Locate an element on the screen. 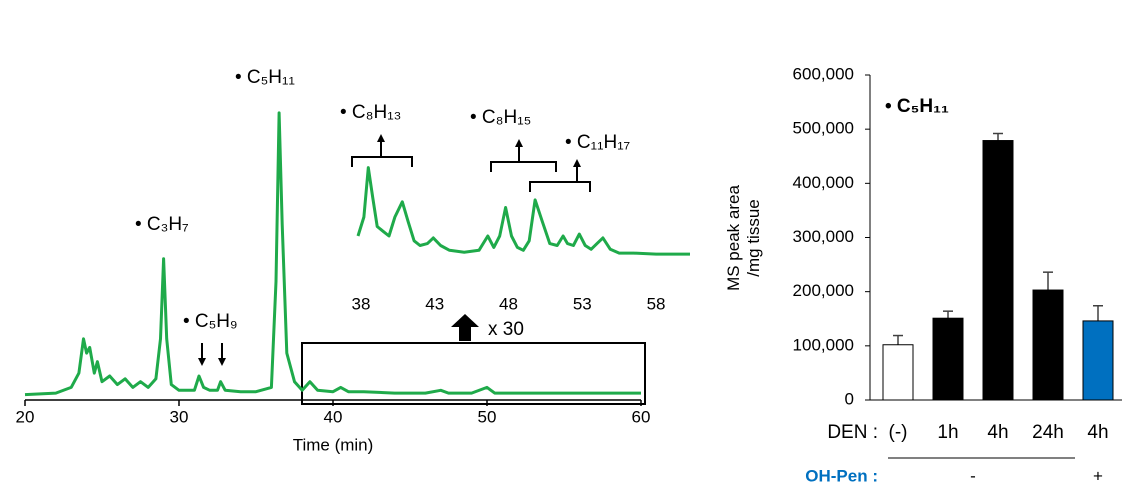  annotation: • C₃H₇ is located at coordinates (162, 224).